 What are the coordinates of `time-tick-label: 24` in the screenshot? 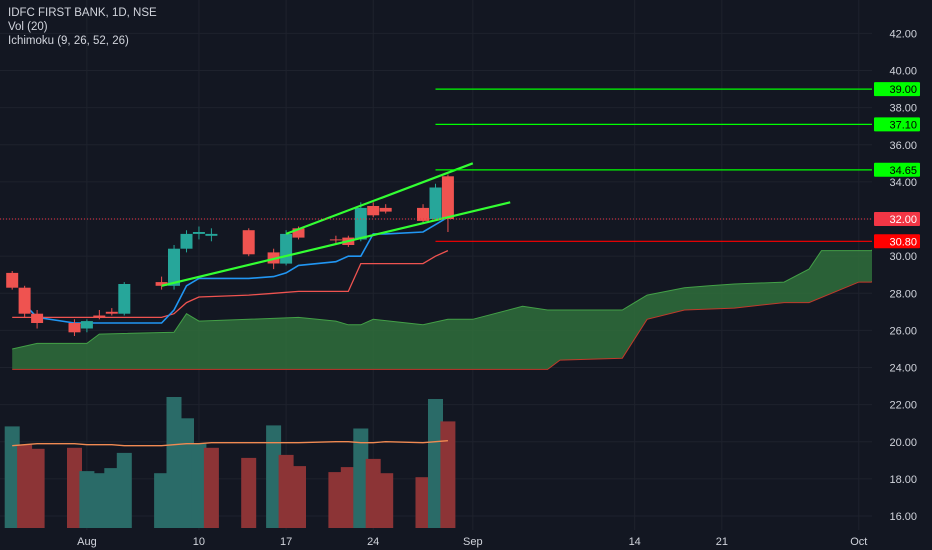 It's located at (373, 542).